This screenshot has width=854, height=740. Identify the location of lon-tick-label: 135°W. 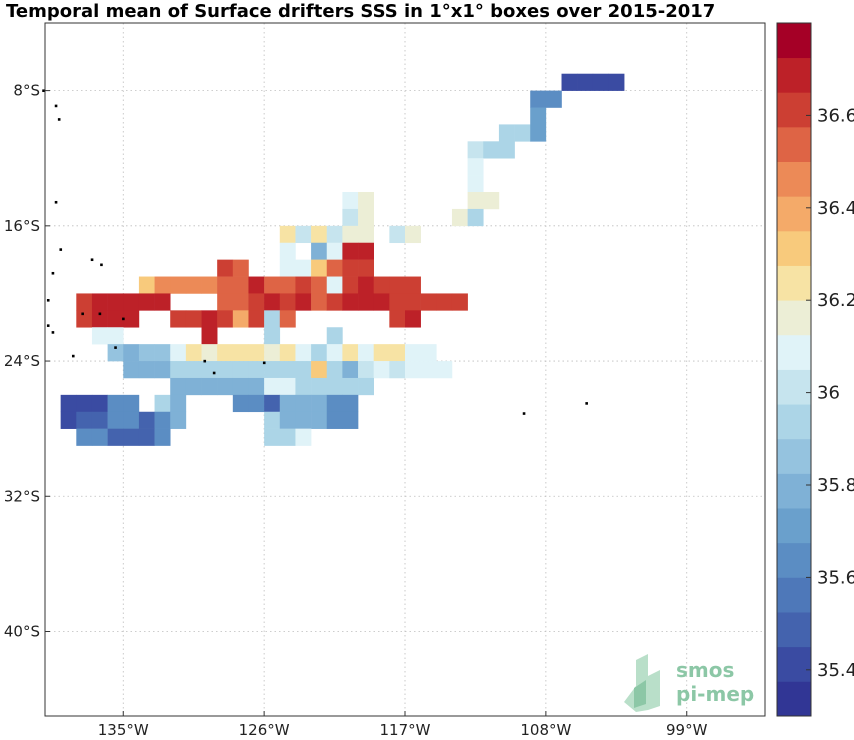
(123, 730).